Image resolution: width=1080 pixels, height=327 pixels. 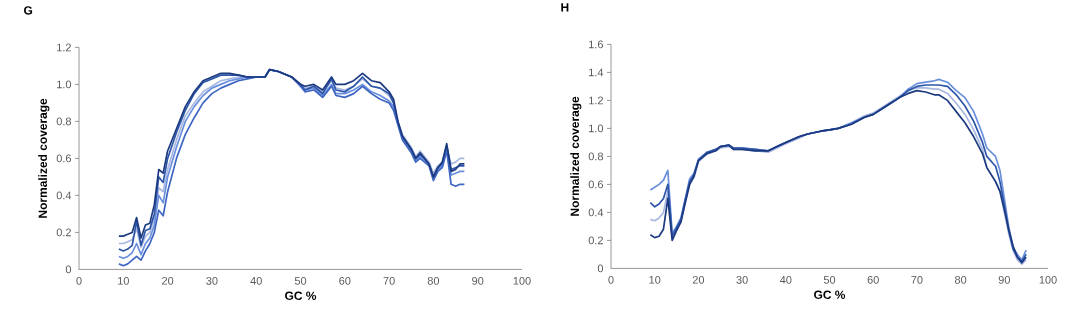 I want to click on chart-title: G, so click(x=28, y=10).